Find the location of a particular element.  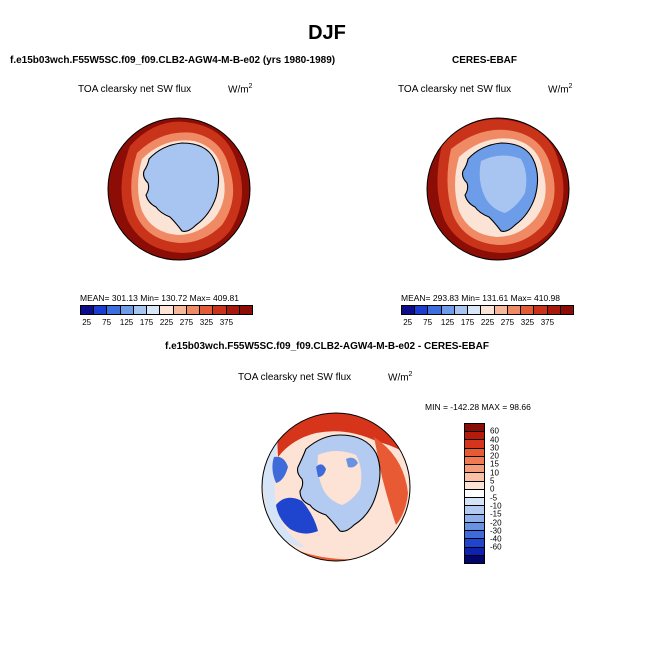

colorbar-tick-label: -5 is located at coordinates (494, 498).